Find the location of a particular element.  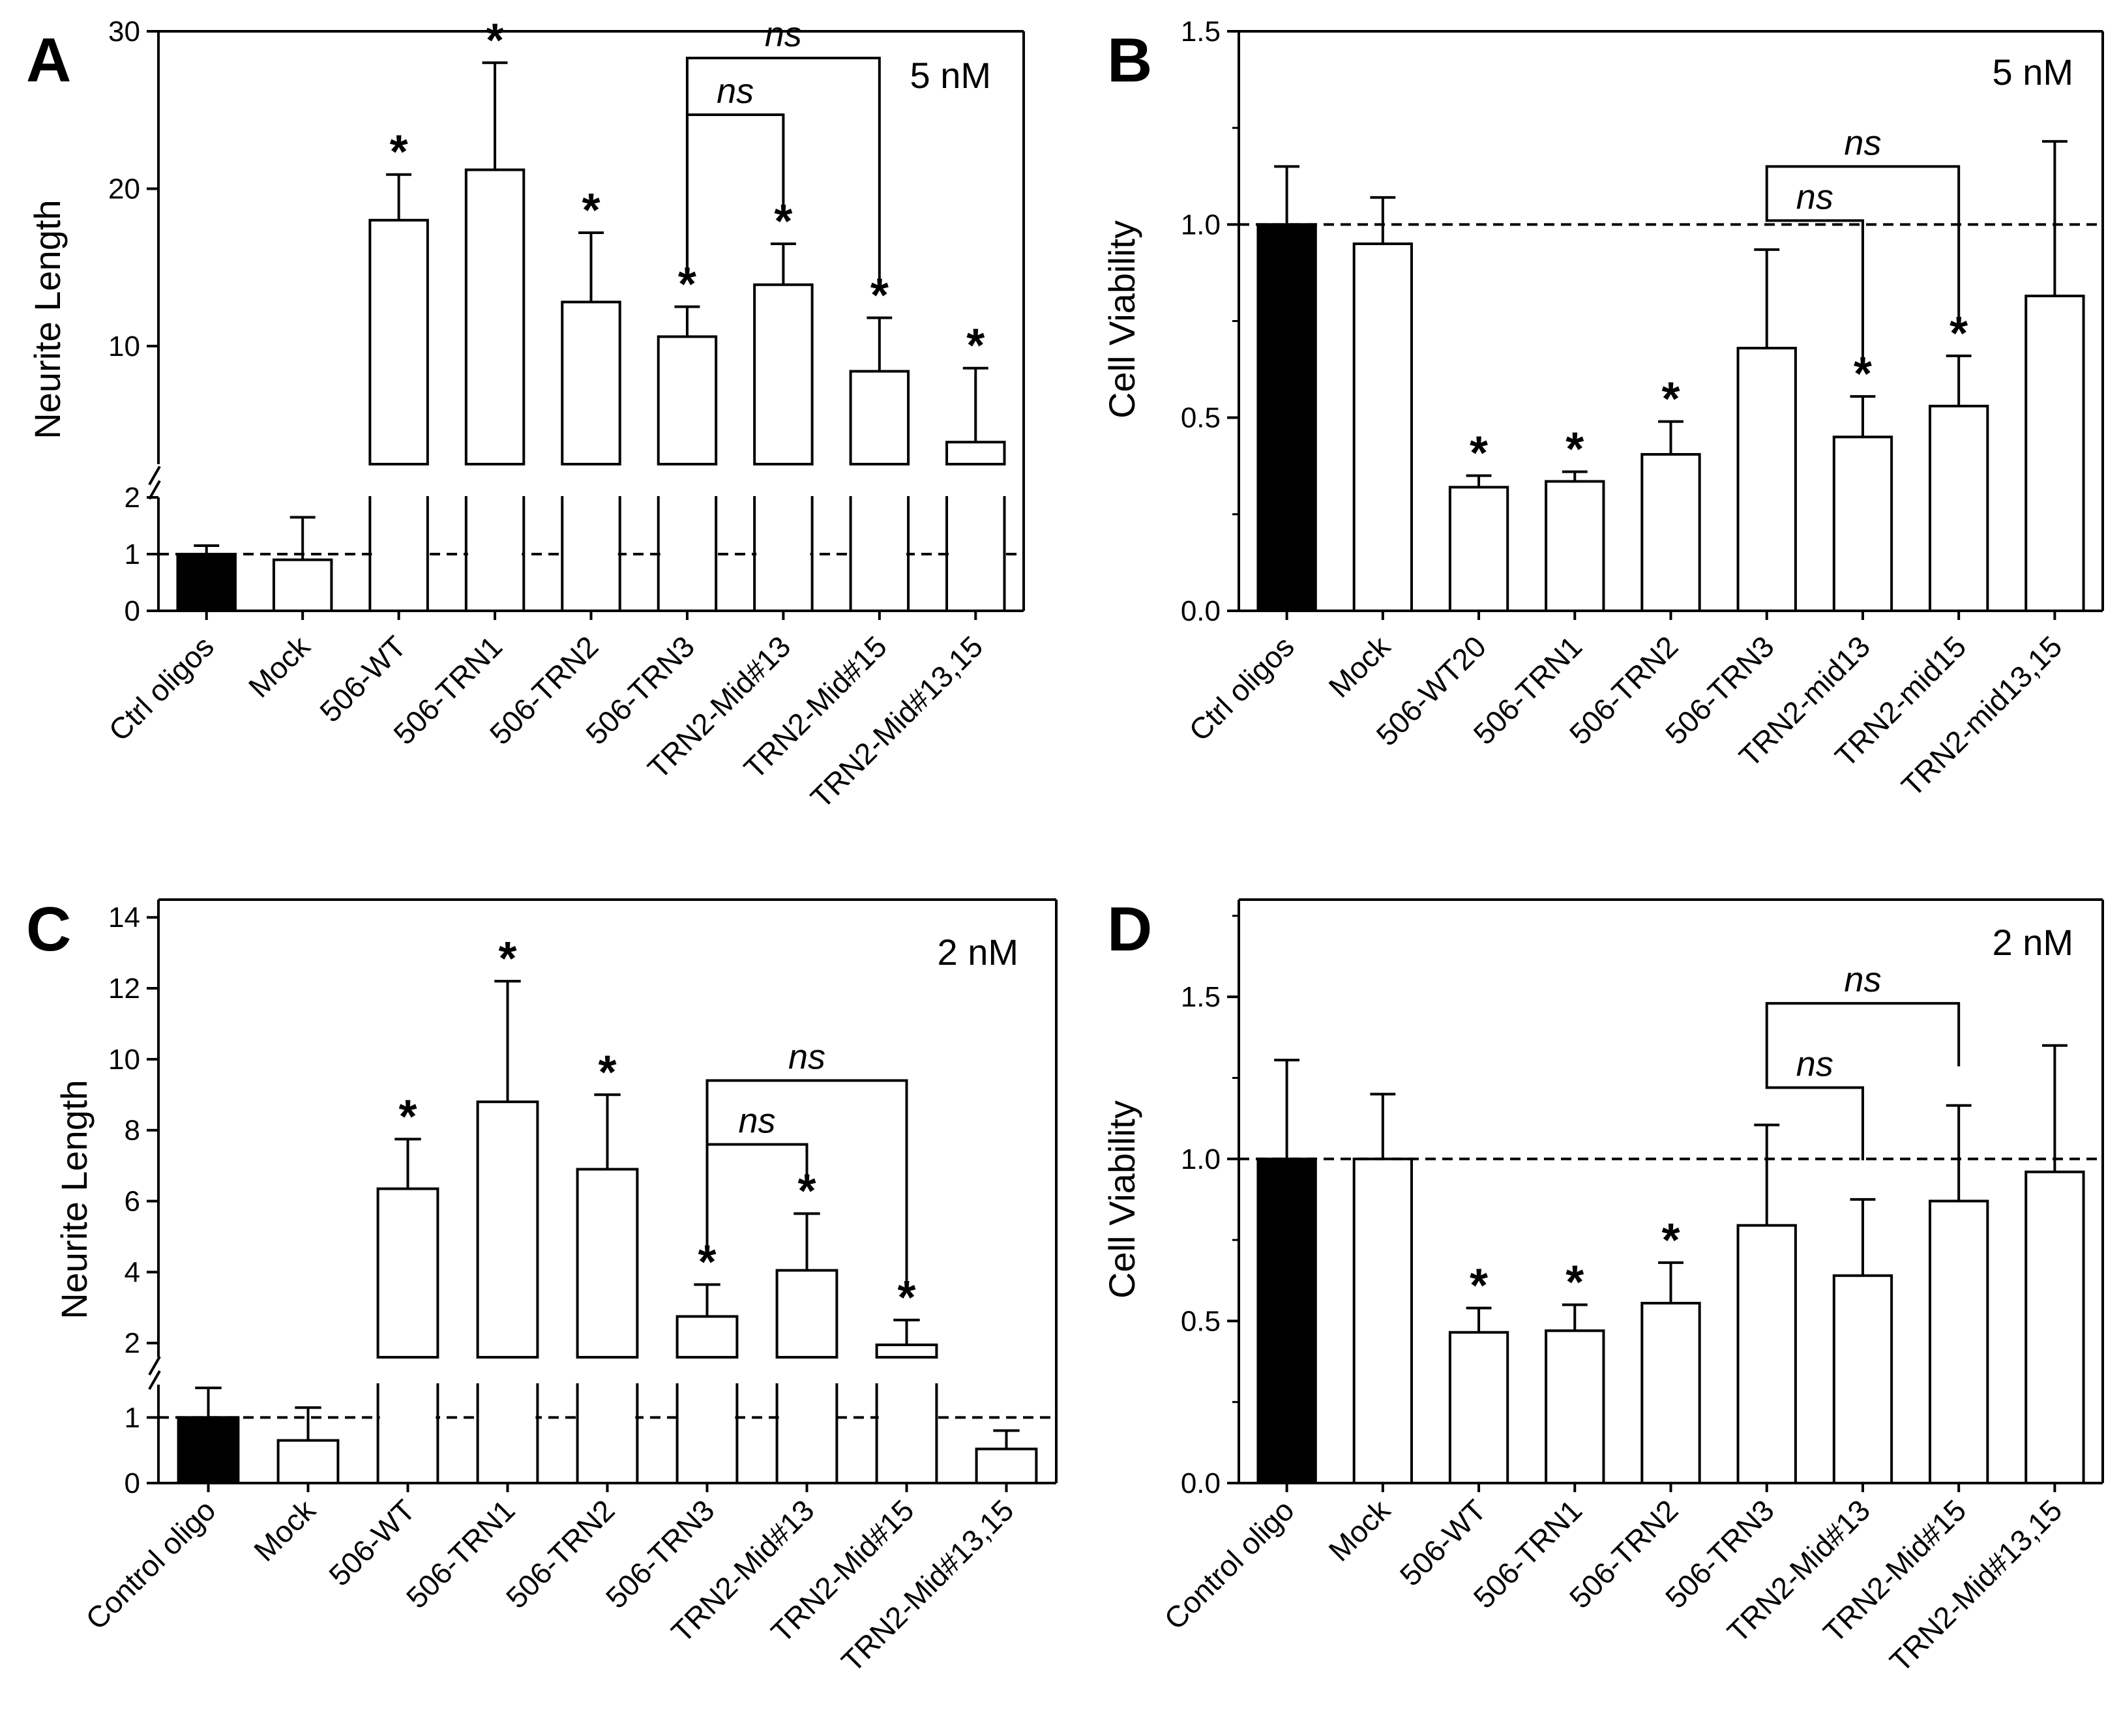

y-tick-label: 30 is located at coordinates (124, 32).